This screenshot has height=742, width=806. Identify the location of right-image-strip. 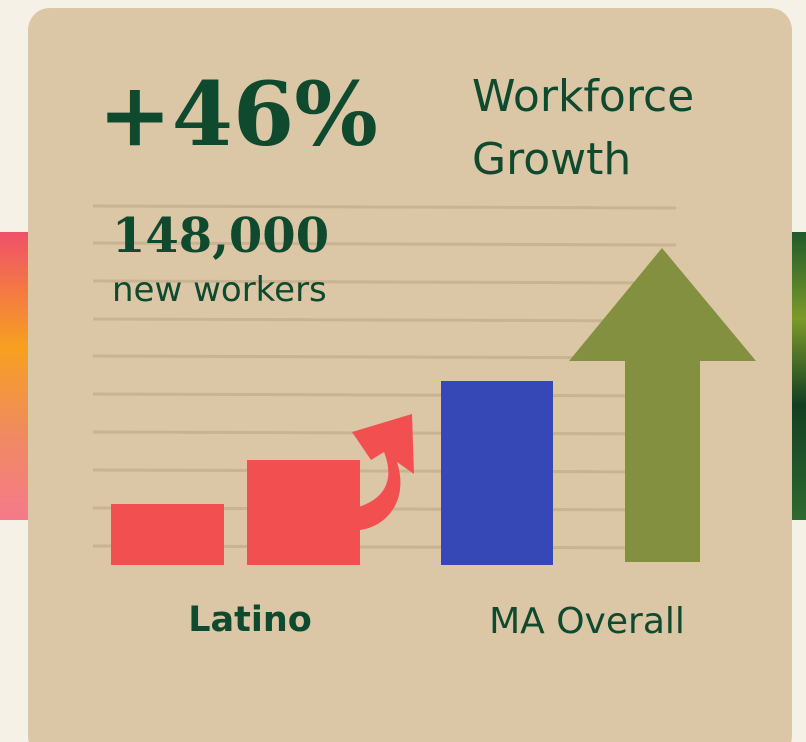
(797, 376).